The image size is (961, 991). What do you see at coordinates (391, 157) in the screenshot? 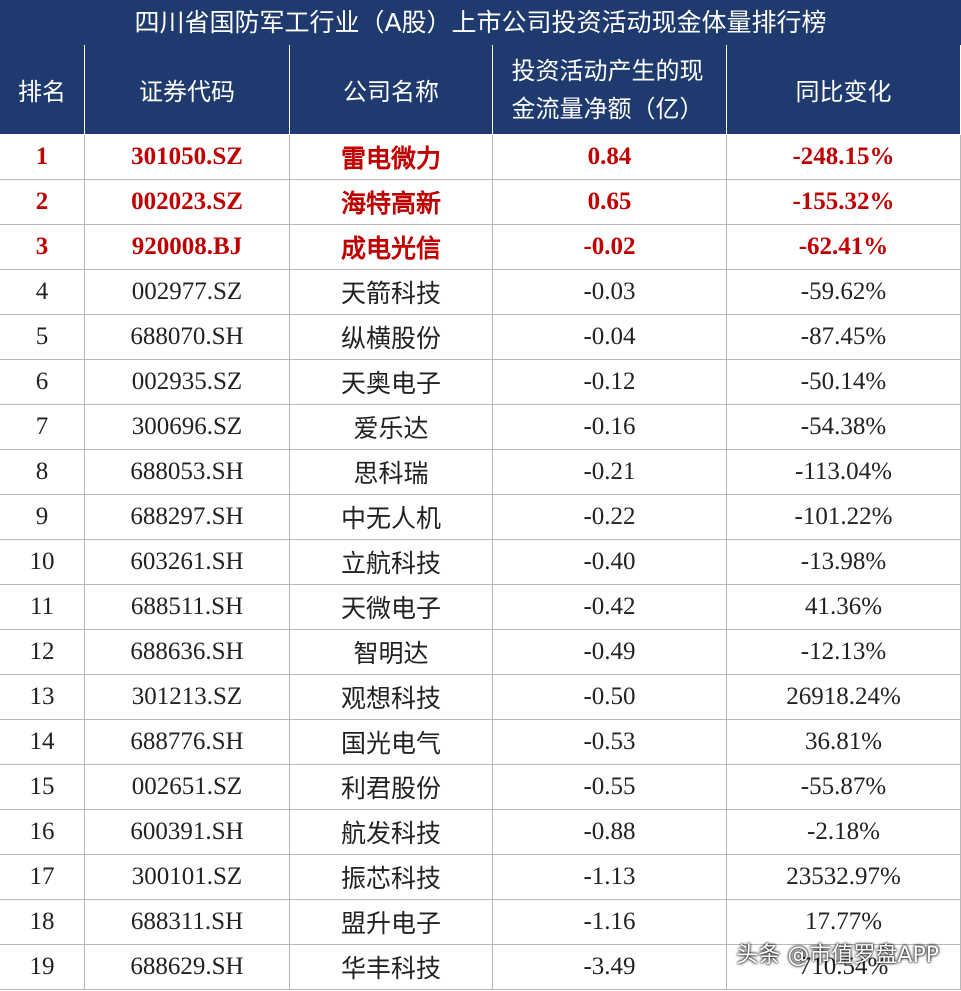
I see `table-cell: 雷电微力` at bounding box center [391, 157].